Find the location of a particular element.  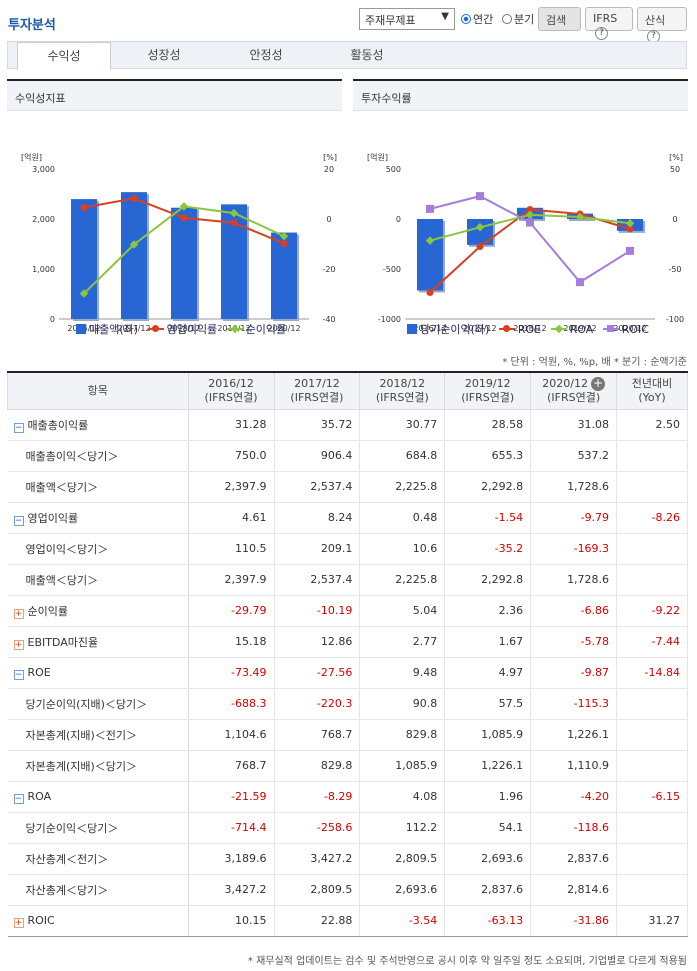

table-cell: 829.8 is located at coordinates (317, 766).